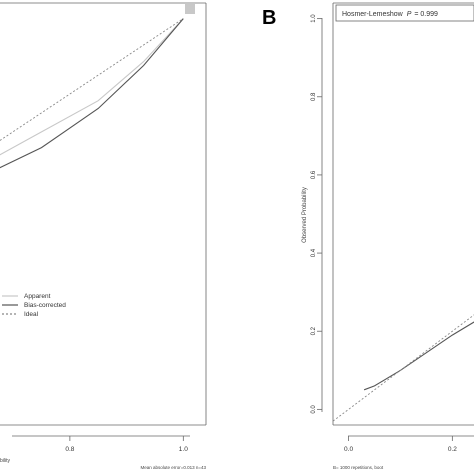 The image size is (474, 474). What do you see at coordinates (409, 14) in the screenshot?
I see `hosmer-lemeshow-p-label: P` at bounding box center [409, 14].